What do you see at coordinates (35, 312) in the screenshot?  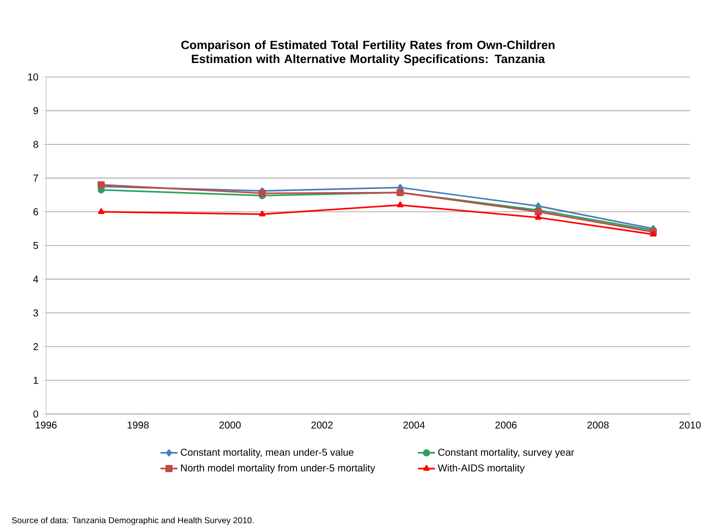 I see `y-tick-label: 3` at bounding box center [35, 312].